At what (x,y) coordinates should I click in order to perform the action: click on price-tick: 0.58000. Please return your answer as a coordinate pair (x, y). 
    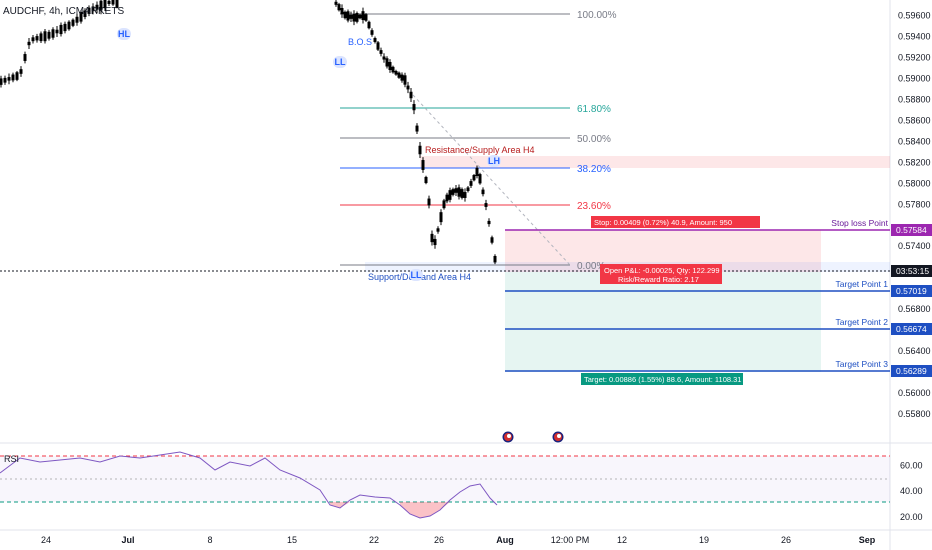
    Looking at the image, I should click on (914, 183).